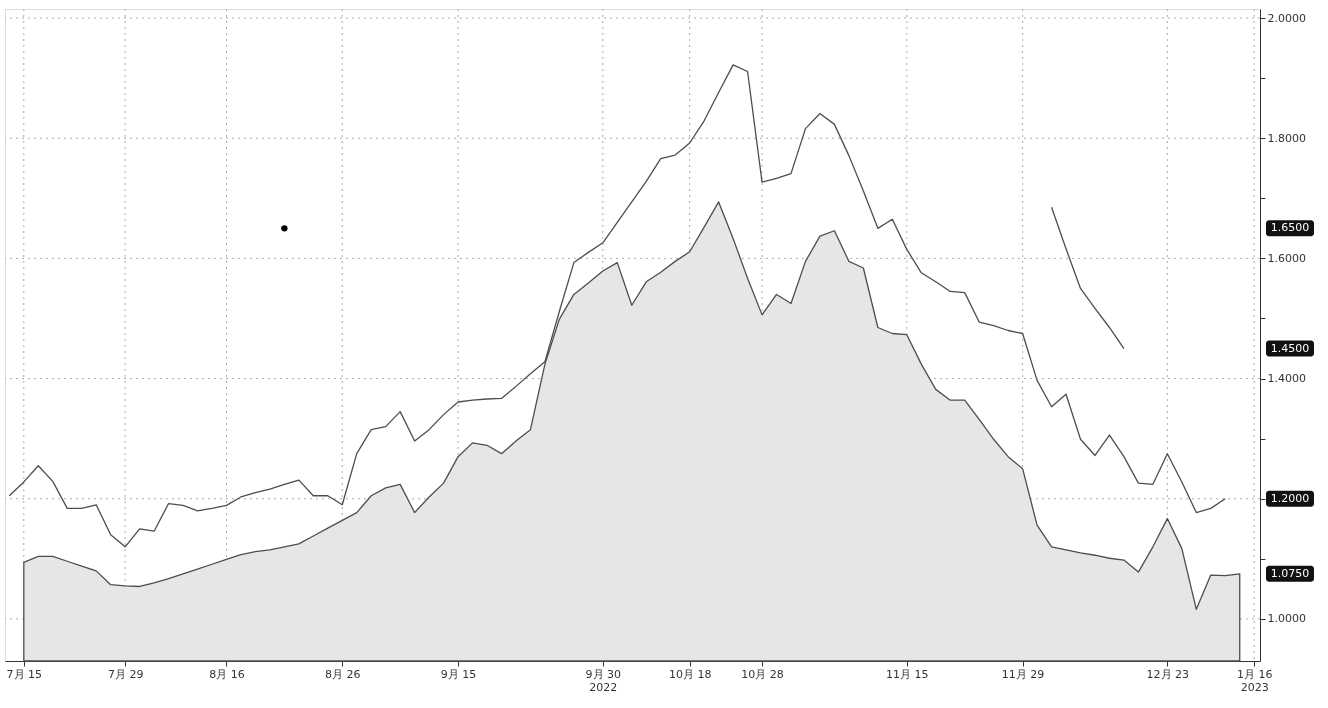 This screenshot has width=1328, height=708. I want to click on x-tick-label: 10月 18, so click(690, 674).